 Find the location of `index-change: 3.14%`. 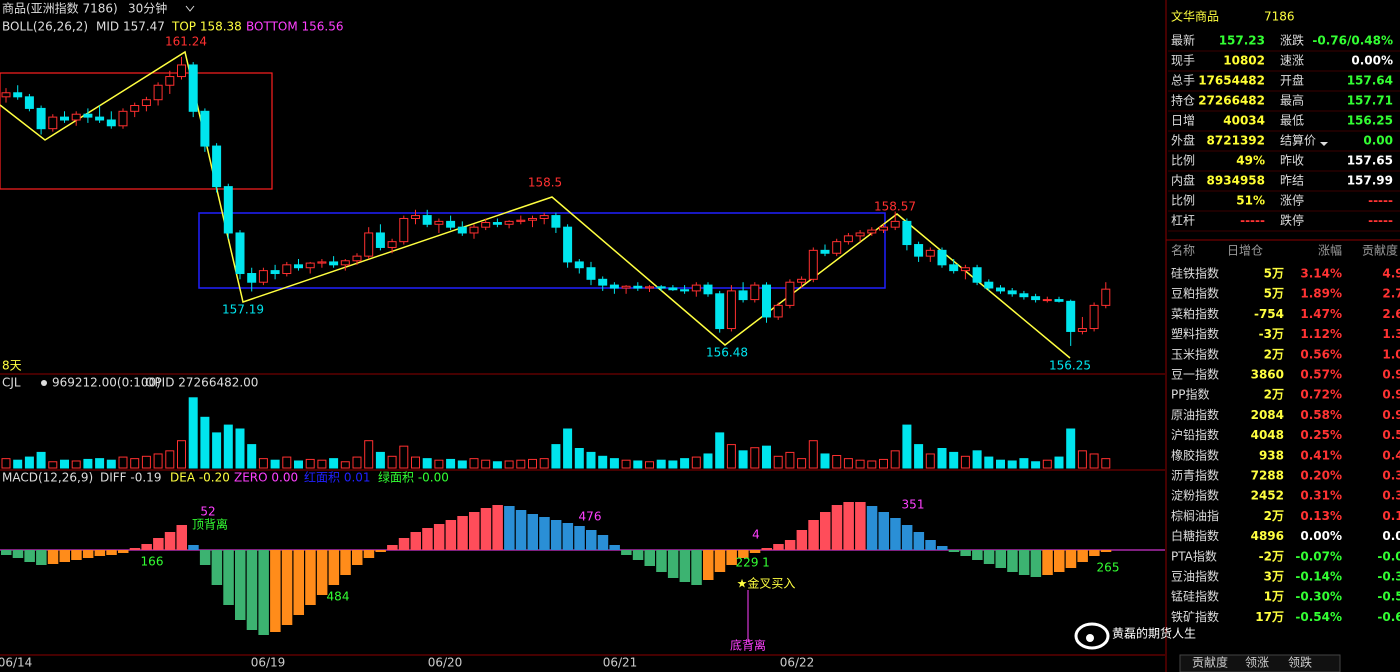

index-change: 3.14% is located at coordinates (1321, 274).